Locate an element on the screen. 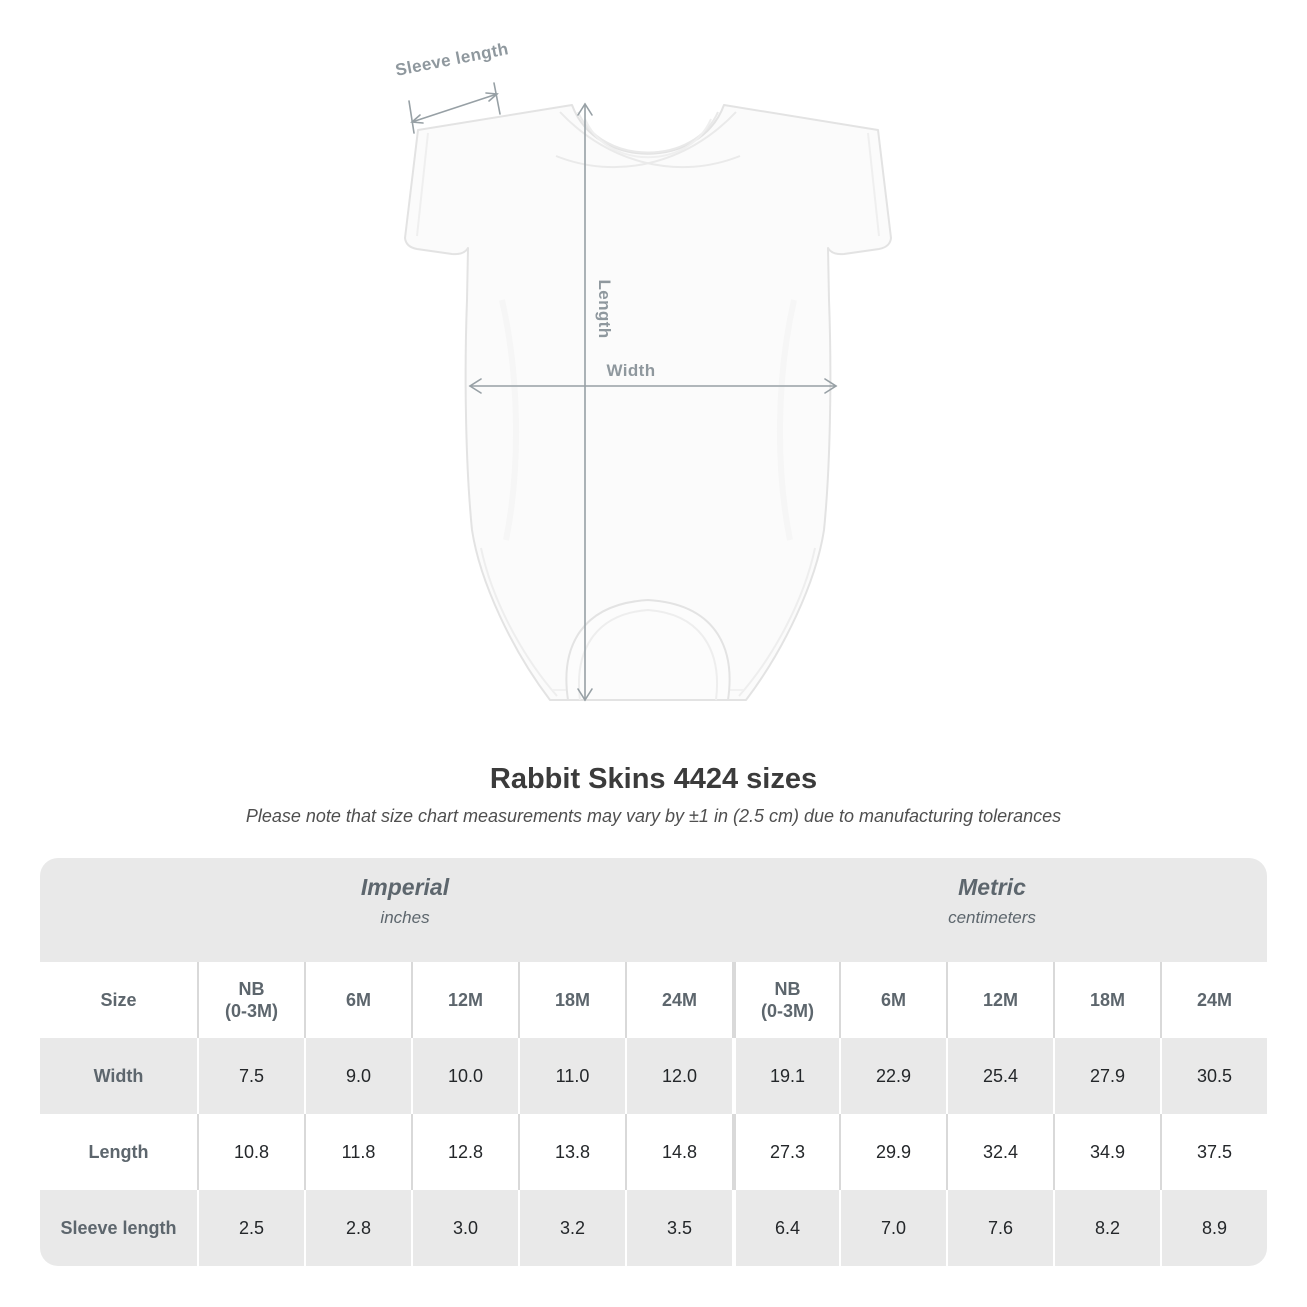 The width and height of the screenshot is (1307, 1307). width-label: Width is located at coordinates (631, 370).